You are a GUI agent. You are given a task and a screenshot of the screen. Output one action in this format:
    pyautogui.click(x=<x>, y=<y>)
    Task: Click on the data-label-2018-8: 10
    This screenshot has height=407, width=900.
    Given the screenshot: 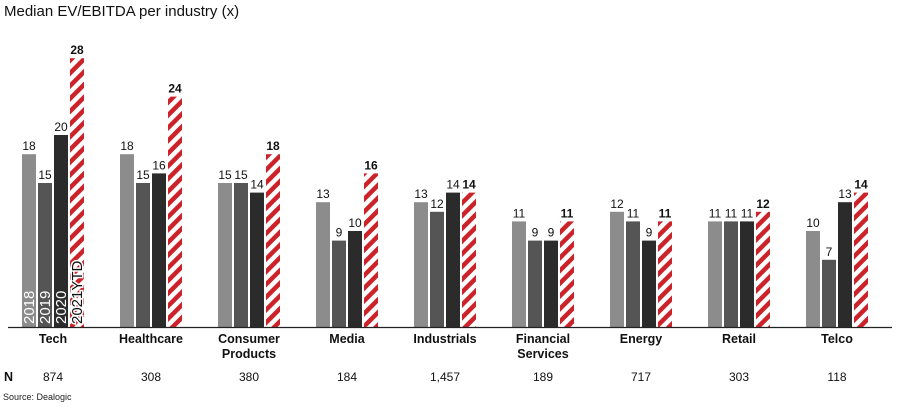 What is the action you would take?
    pyautogui.click(x=813, y=223)
    